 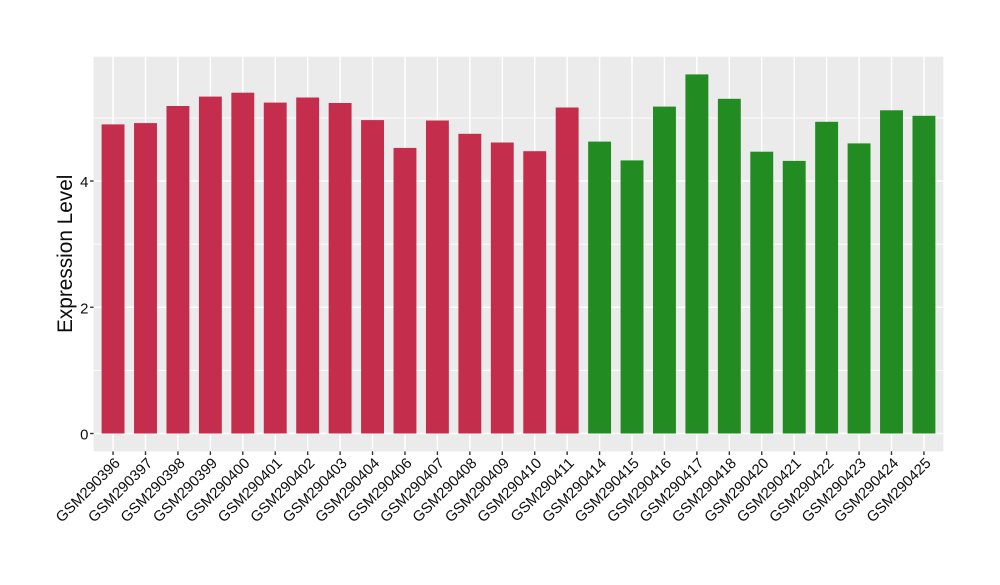 I want to click on svg-text: 0, so click(x=84, y=436).